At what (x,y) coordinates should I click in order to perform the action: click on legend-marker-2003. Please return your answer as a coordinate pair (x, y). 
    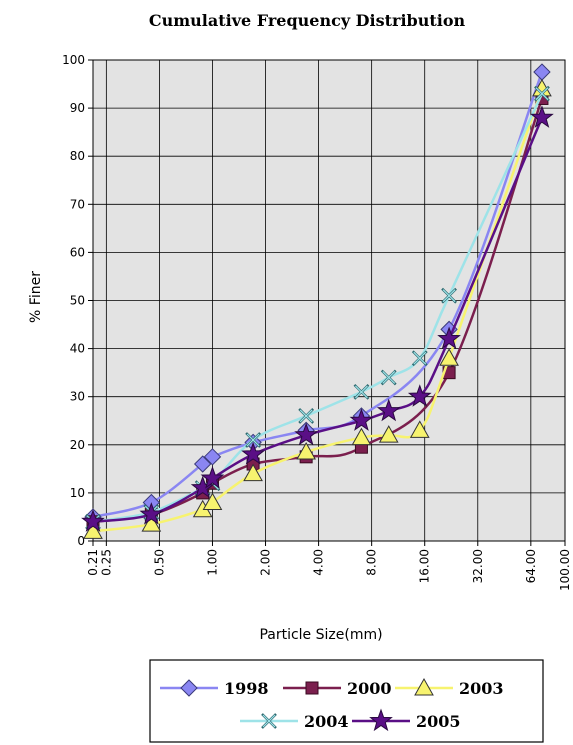
    Looking at the image, I should click on (424, 686).